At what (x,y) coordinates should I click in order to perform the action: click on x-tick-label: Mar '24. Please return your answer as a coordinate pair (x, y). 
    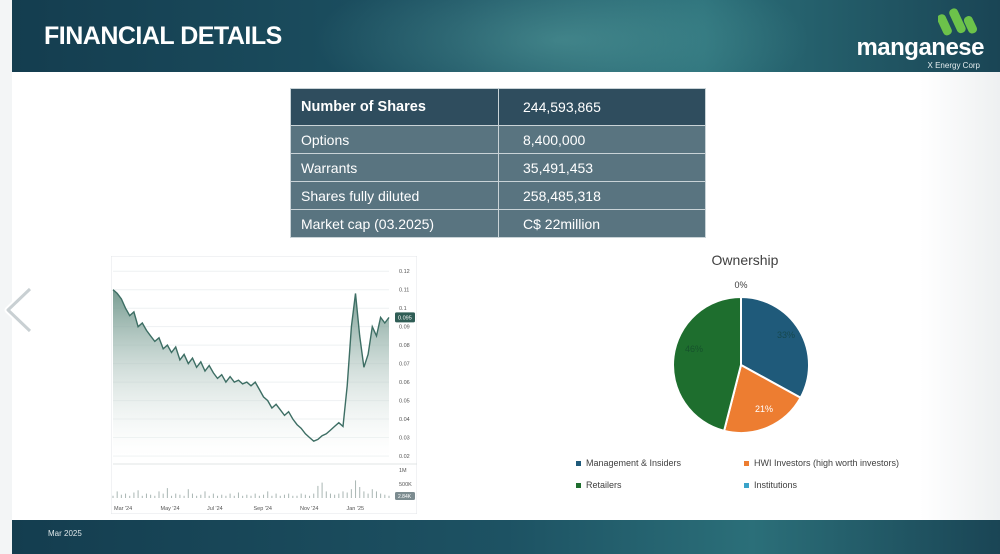
    Looking at the image, I should click on (123, 509).